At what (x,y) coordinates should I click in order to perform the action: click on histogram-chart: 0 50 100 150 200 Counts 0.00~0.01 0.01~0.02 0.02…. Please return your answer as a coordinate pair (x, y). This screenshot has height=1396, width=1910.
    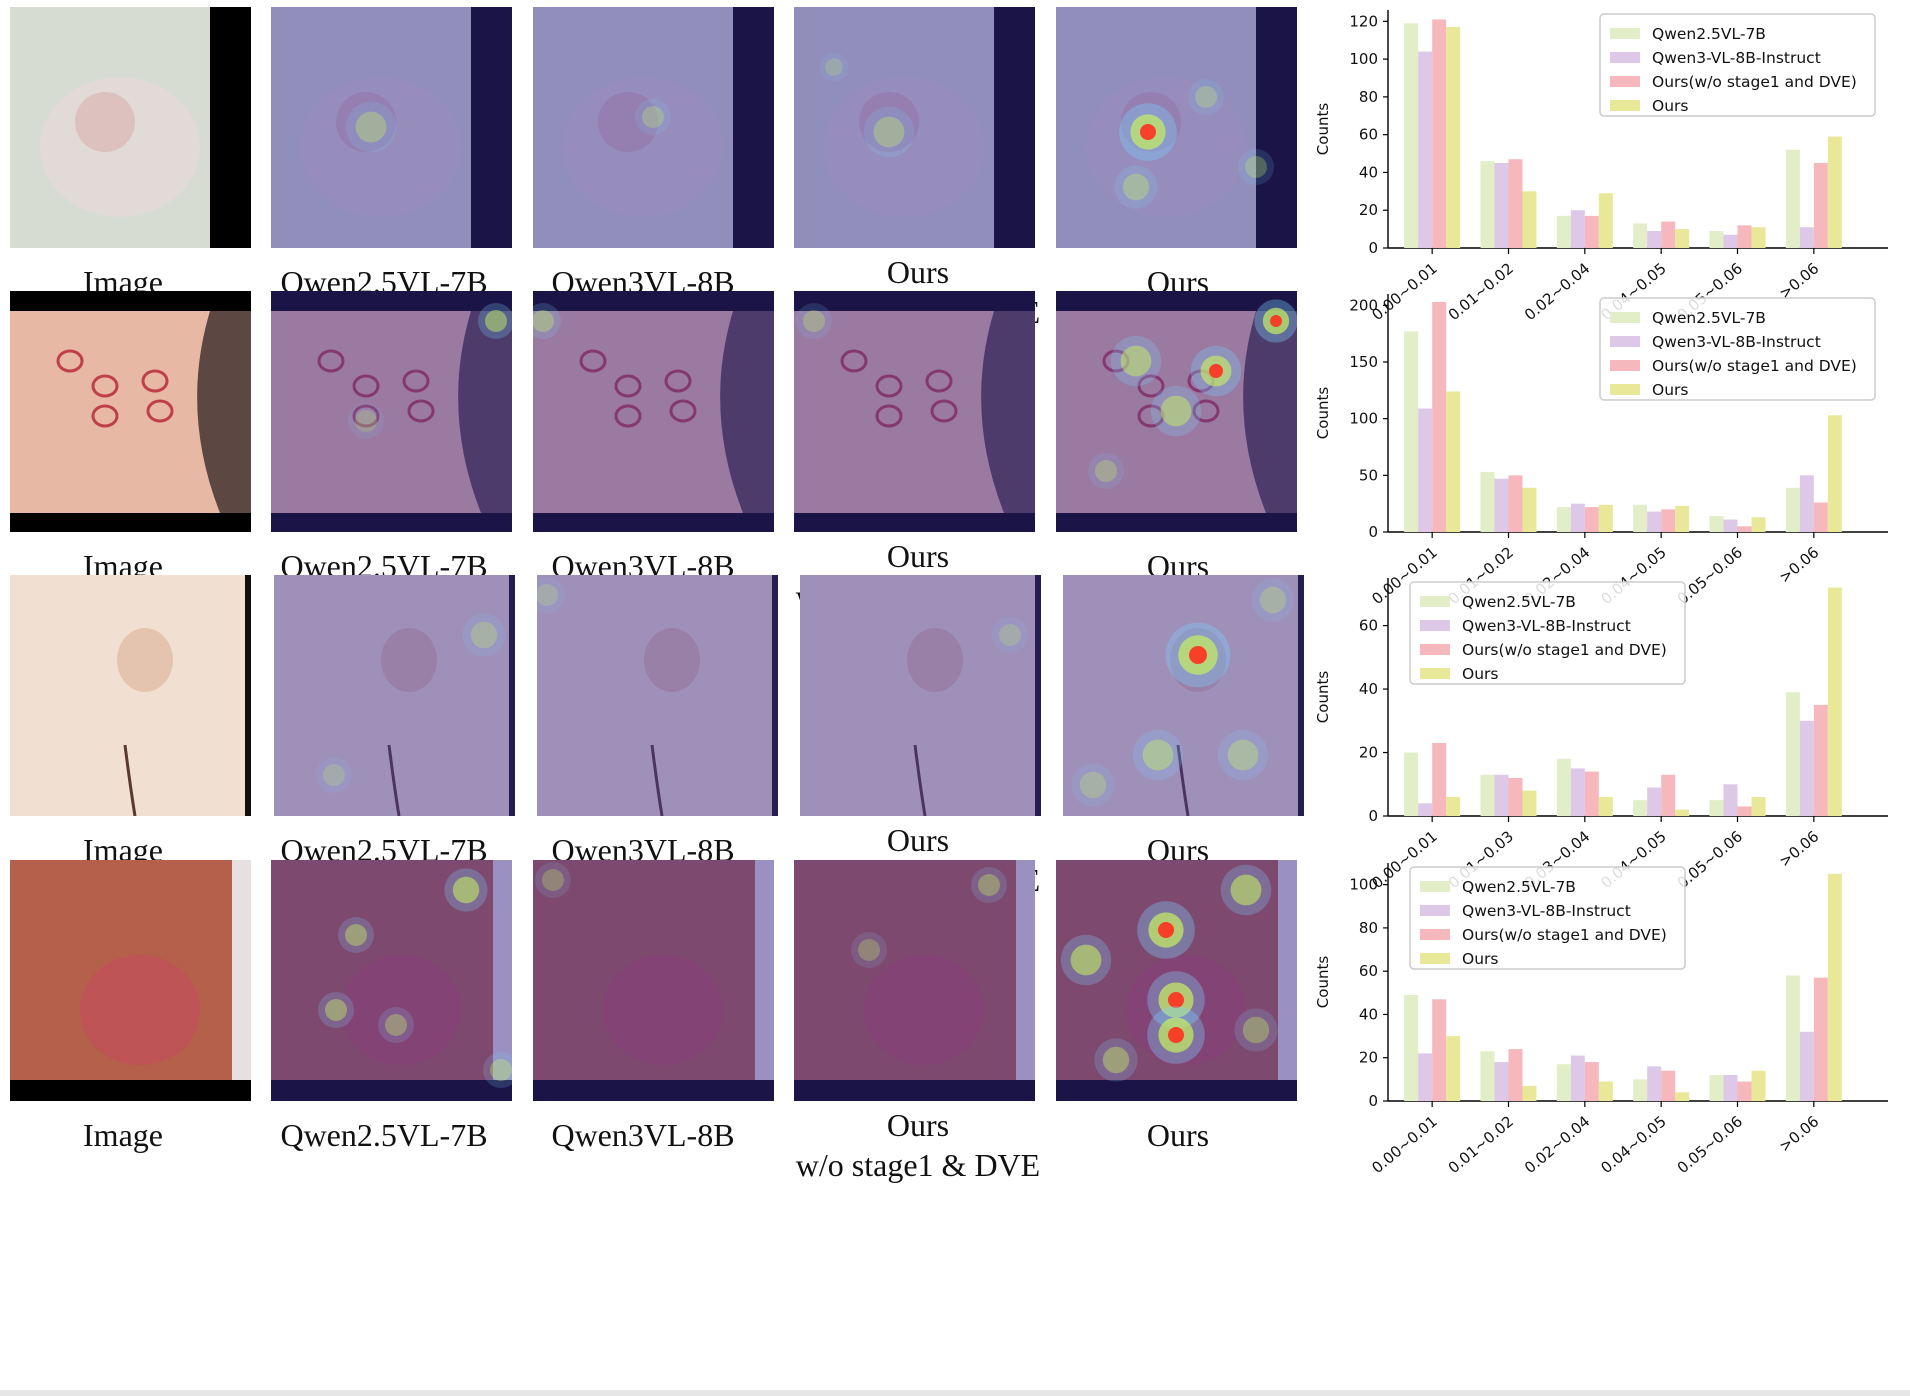
    Looking at the image, I should click on (1605, 456).